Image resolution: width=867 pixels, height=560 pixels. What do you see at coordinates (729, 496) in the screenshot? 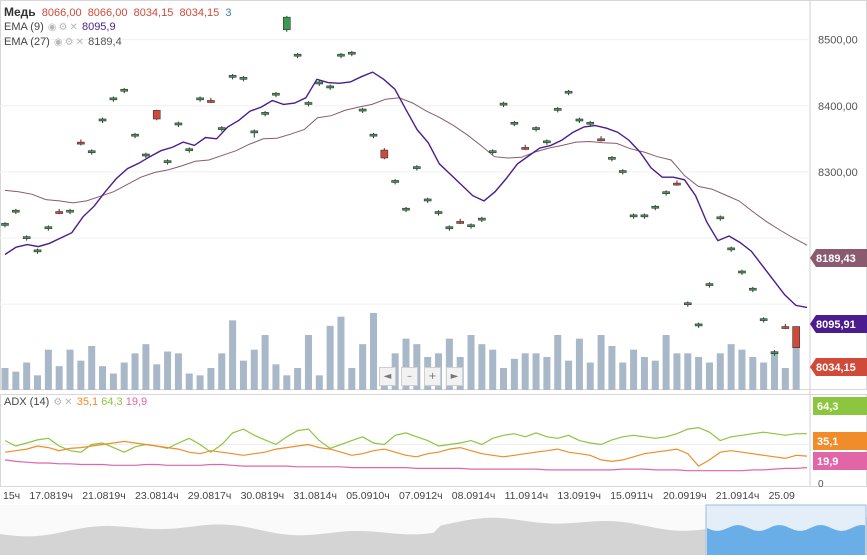
I see `time-tick-label: 21.09` at bounding box center [729, 496].